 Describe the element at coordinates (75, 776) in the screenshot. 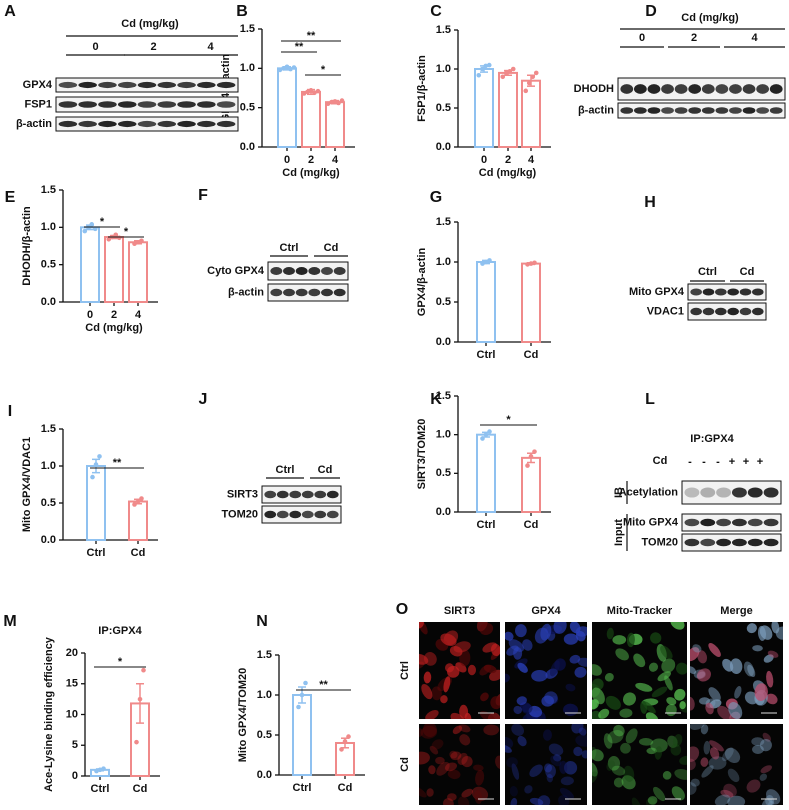

I see `y-tick-label: 0` at that location.